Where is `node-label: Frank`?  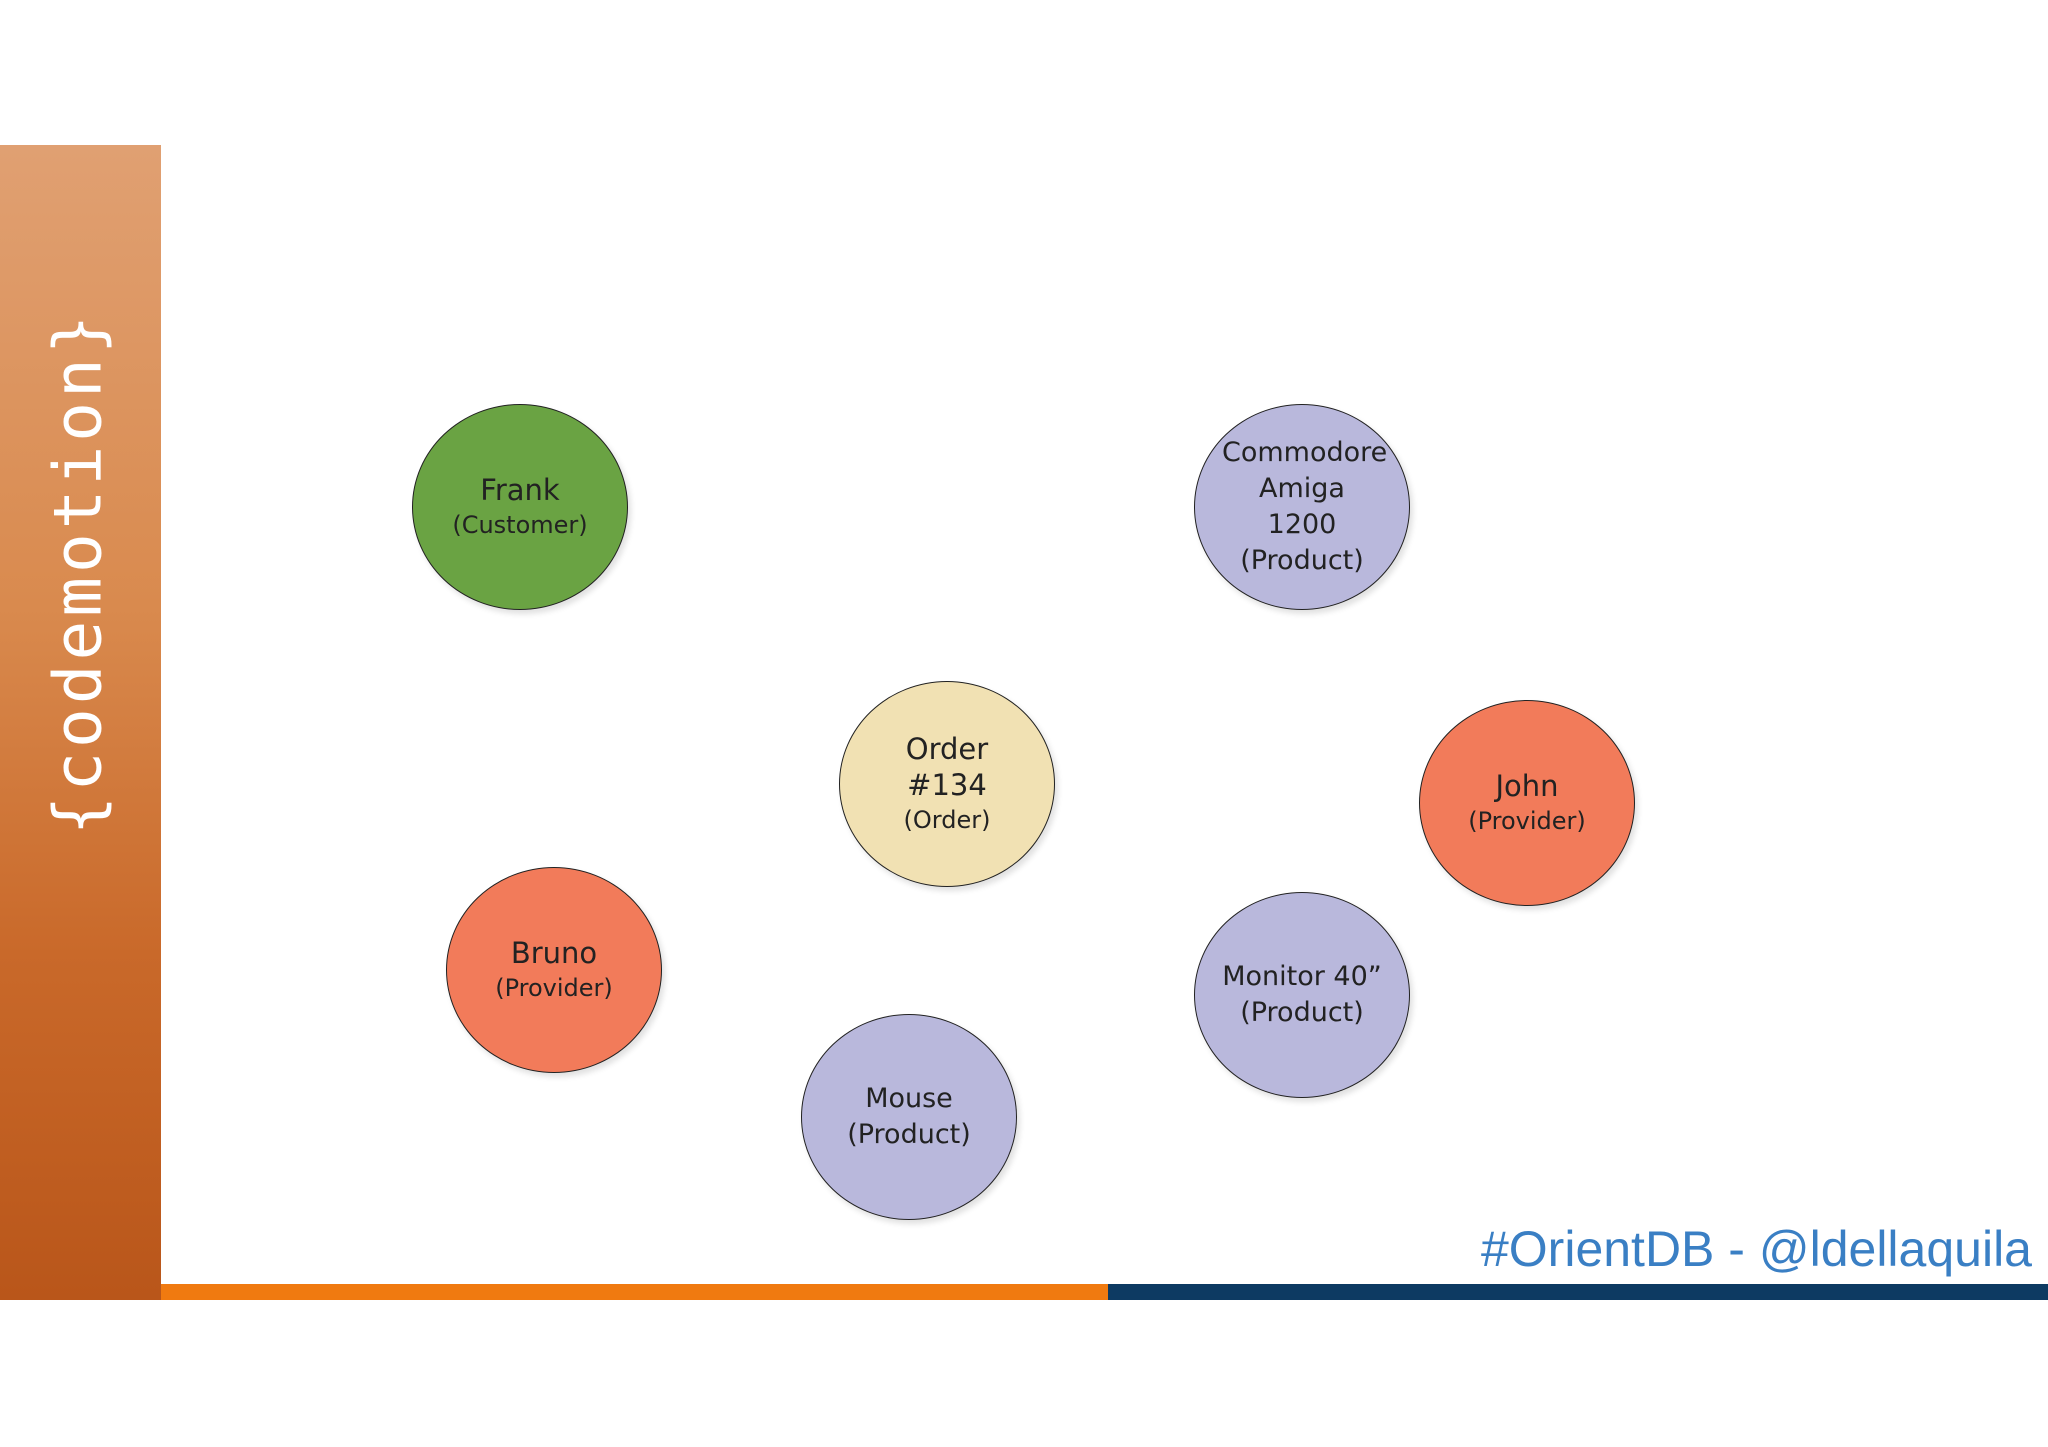 node-label: Frank is located at coordinates (520, 490).